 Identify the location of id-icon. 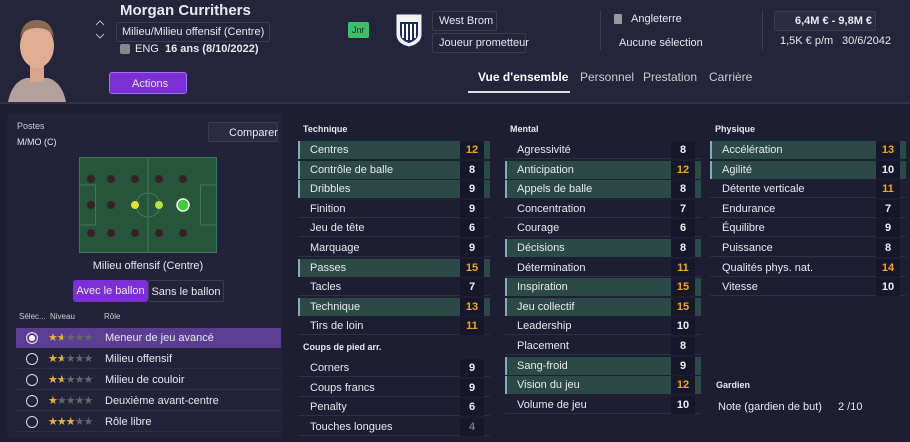
(125, 49).